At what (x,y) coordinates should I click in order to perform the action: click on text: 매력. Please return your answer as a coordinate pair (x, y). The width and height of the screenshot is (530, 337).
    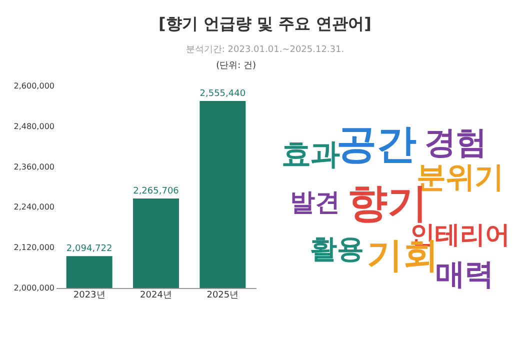
    Looking at the image, I should click on (464, 273).